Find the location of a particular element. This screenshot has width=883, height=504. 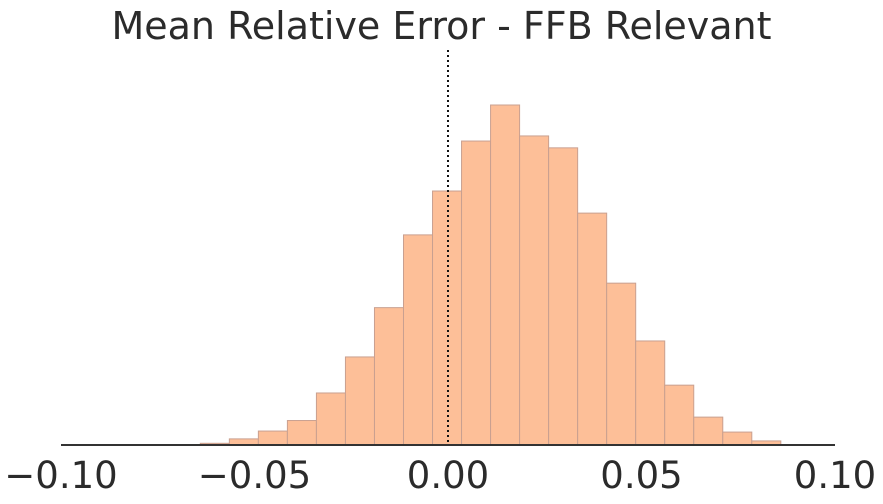

x-tick-label: 0.10 is located at coordinates (835, 475).